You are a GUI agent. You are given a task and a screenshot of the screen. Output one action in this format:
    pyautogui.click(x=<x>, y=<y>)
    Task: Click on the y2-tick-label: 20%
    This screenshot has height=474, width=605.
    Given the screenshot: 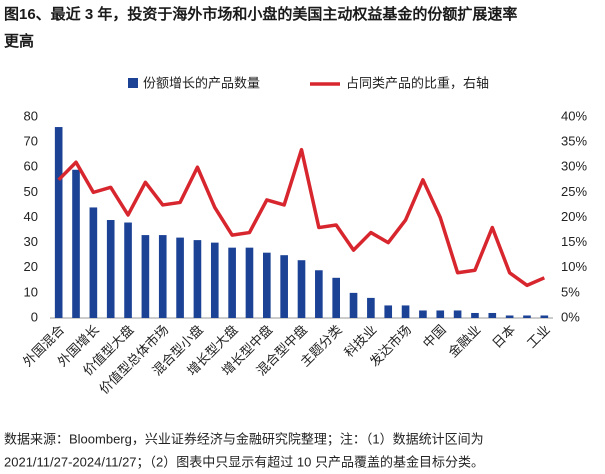 What is the action you would take?
    pyautogui.click(x=574, y=216)
    